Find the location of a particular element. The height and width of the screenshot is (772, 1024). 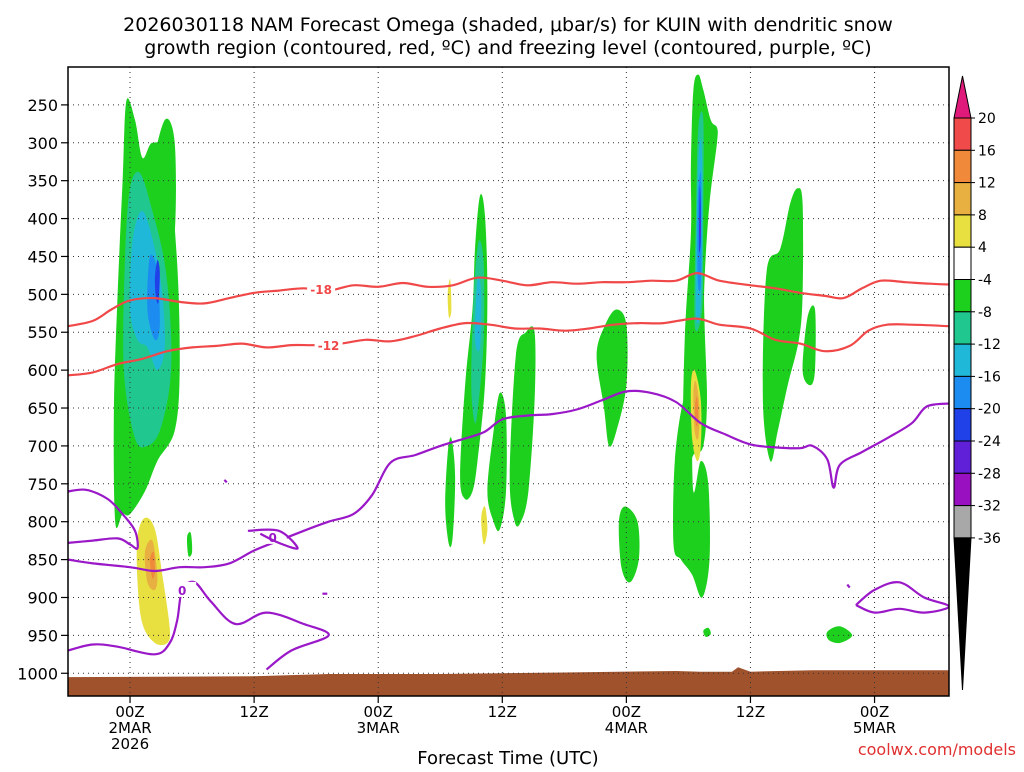

y-tick-label: 800 is located at coordinates (42, 522).